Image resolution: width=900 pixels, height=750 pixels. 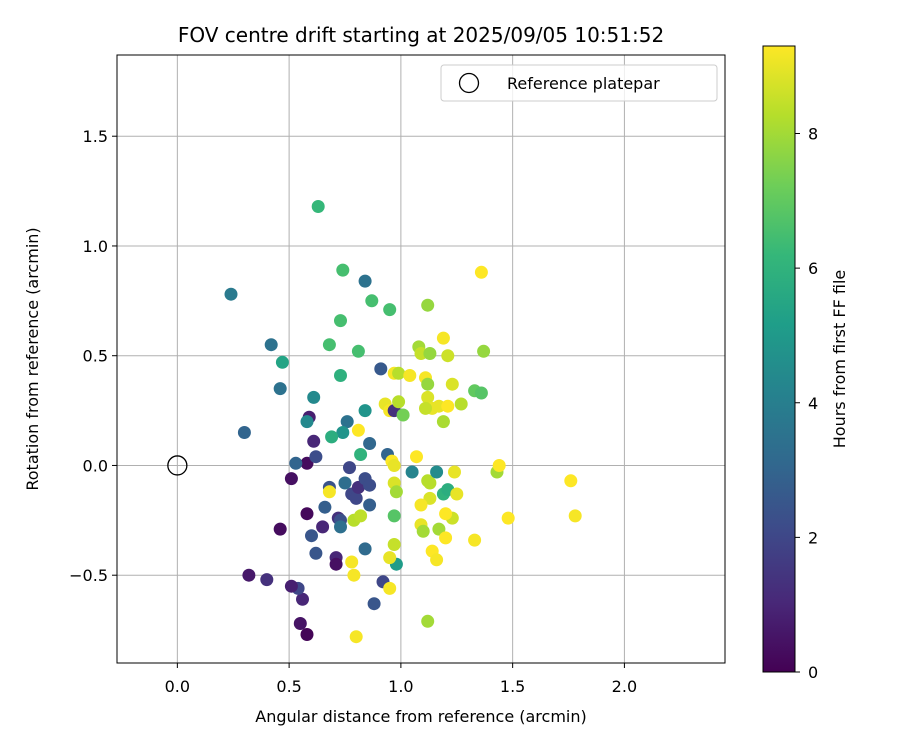 What do you see at coordinates (512, 686) in the screenshot?
I see `x-tick-label: 1.5` at bounding box center [512, 686].